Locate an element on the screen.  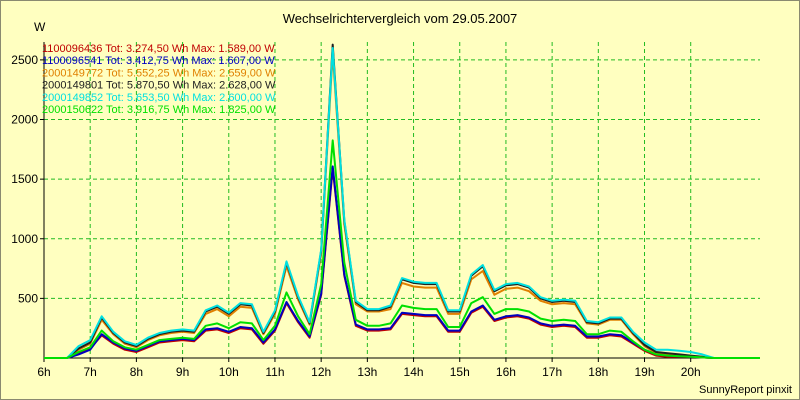
x-tick-label: 6h is located at coordinates (43, 372).